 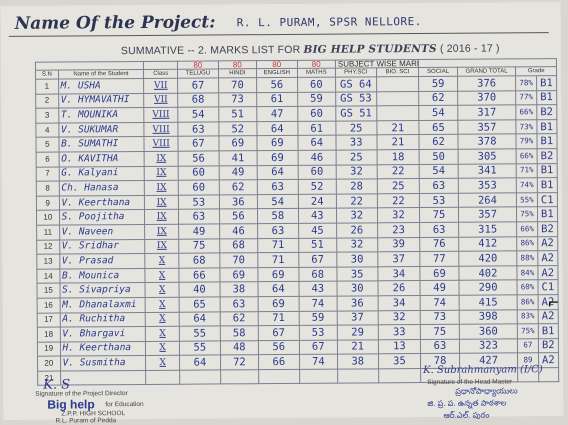 I want to click on hindi-cell: 51, so click(x=237, y=114).